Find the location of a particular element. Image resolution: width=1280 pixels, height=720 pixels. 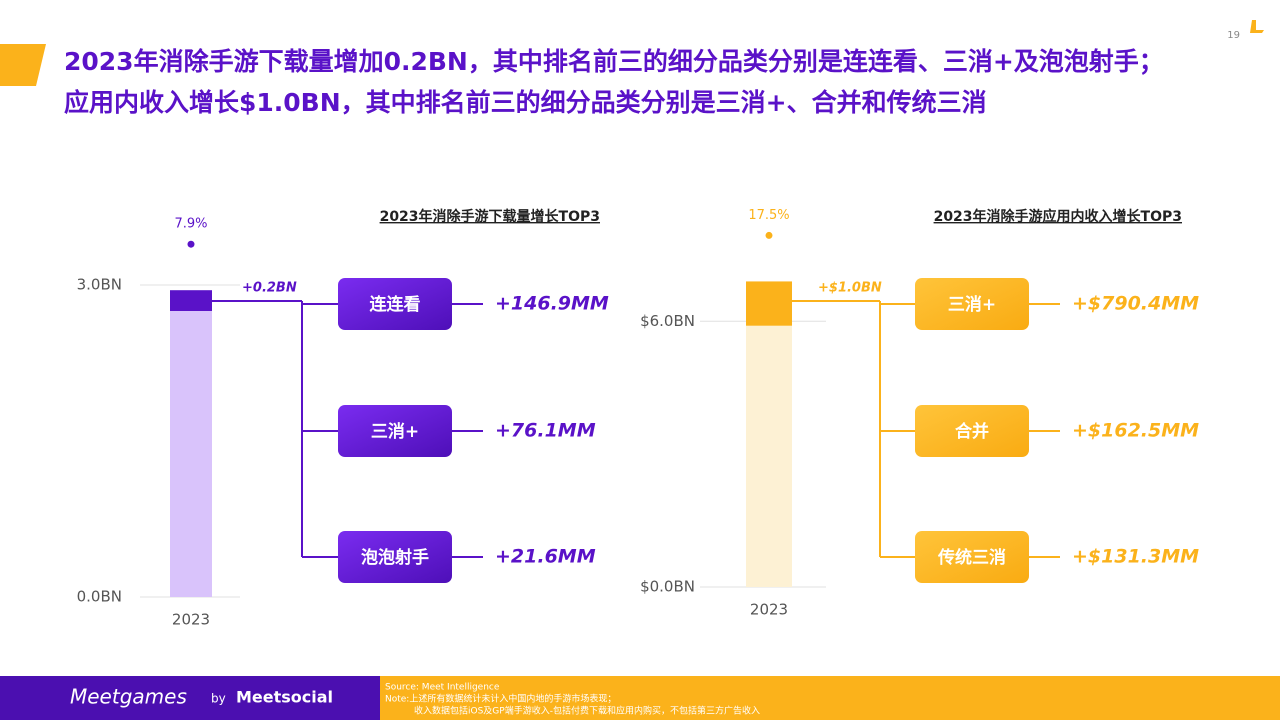

y-tick-label: 0.0BN is located at coordinates (99, 597).